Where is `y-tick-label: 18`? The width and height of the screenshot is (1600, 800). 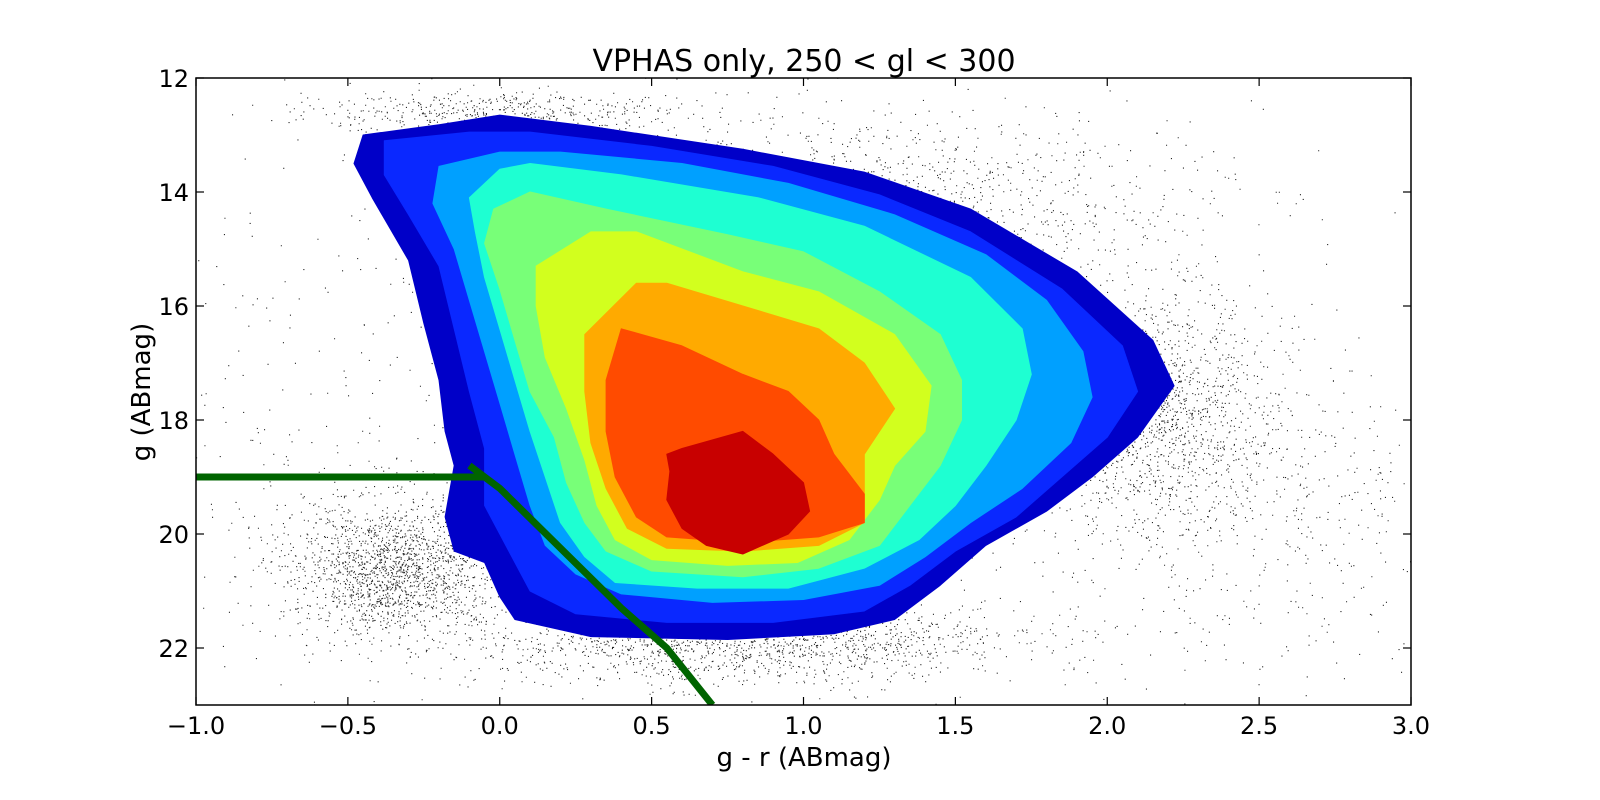 y-tick-label: 18 is located at coordinates (173, 421).